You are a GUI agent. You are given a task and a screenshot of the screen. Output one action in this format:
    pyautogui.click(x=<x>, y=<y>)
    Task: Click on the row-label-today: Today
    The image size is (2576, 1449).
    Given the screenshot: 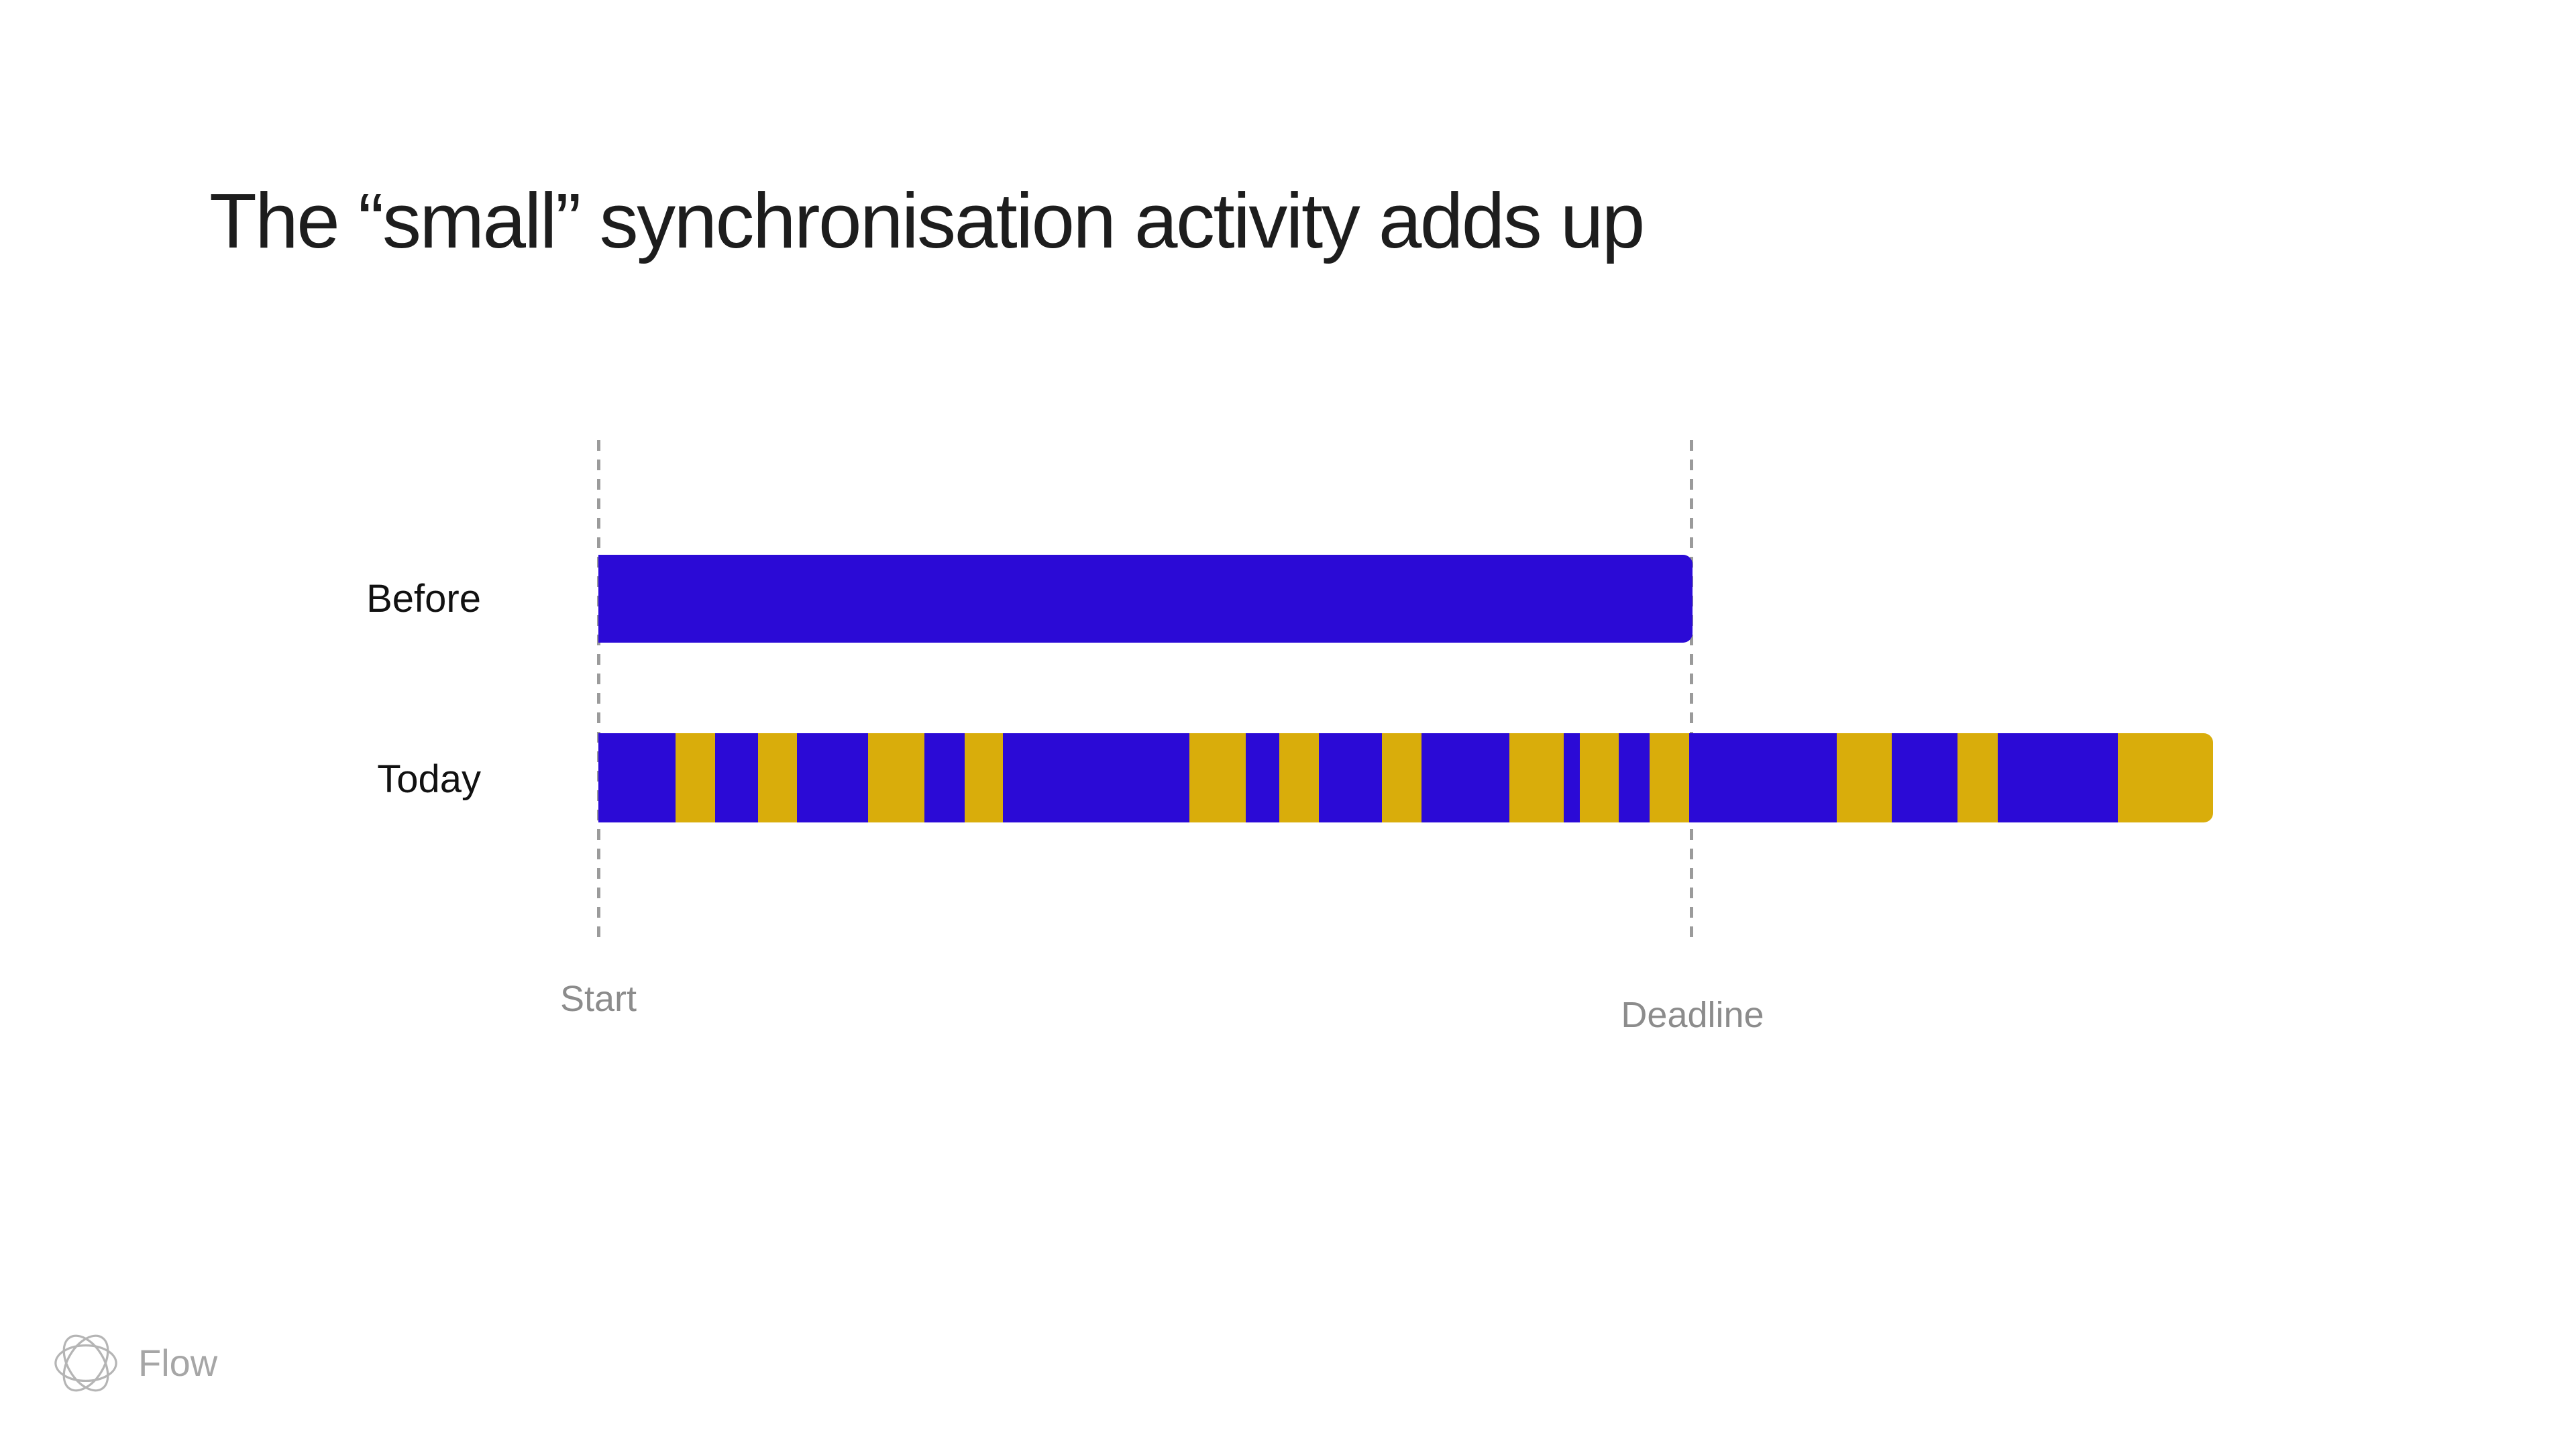 What is the action you would take?
    pyautogui.click(x=429, y=779)
    